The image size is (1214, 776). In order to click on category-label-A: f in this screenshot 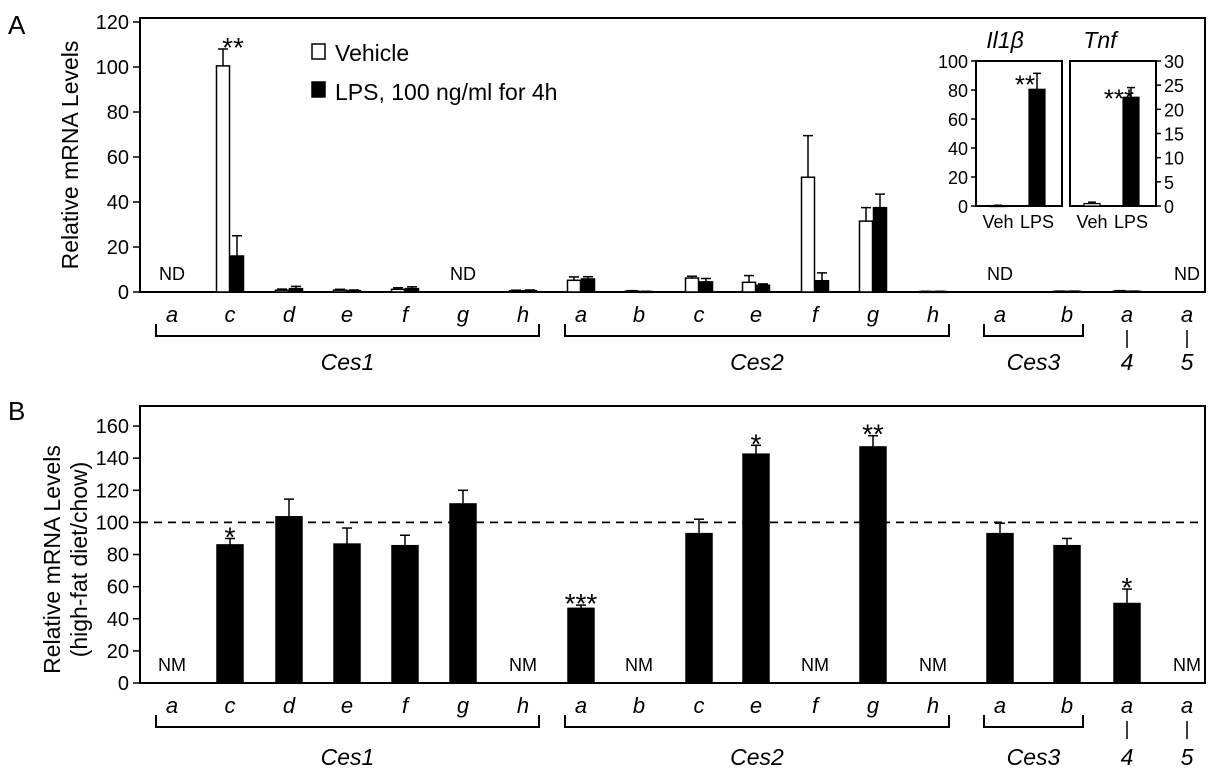, I will do `click(816, 314)`.